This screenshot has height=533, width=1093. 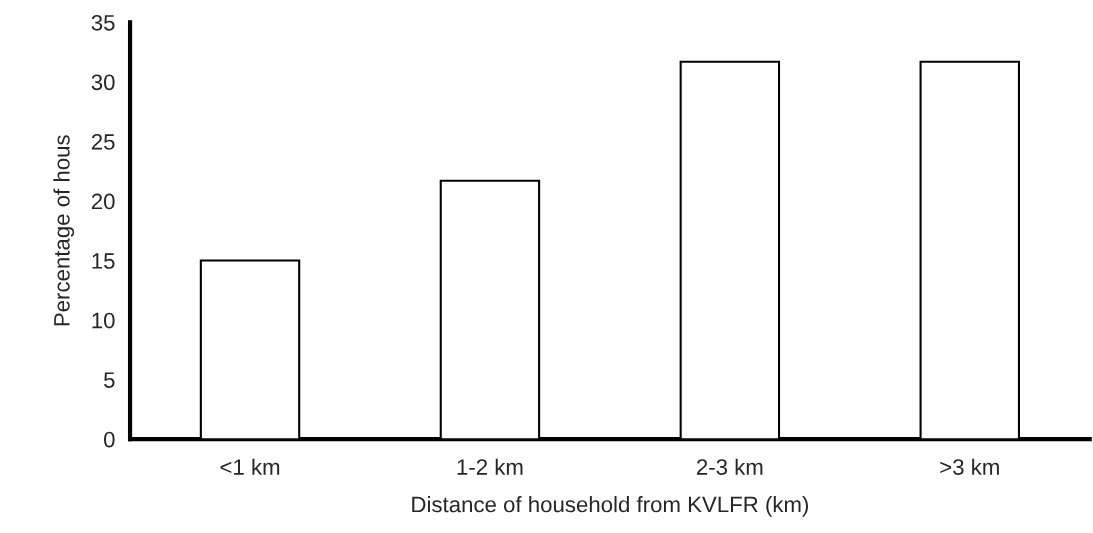 What do you see at coordinates (969, 466) in the screenshot?
I see `x-tick-label: >3 km` at bounding box center [969, 466].